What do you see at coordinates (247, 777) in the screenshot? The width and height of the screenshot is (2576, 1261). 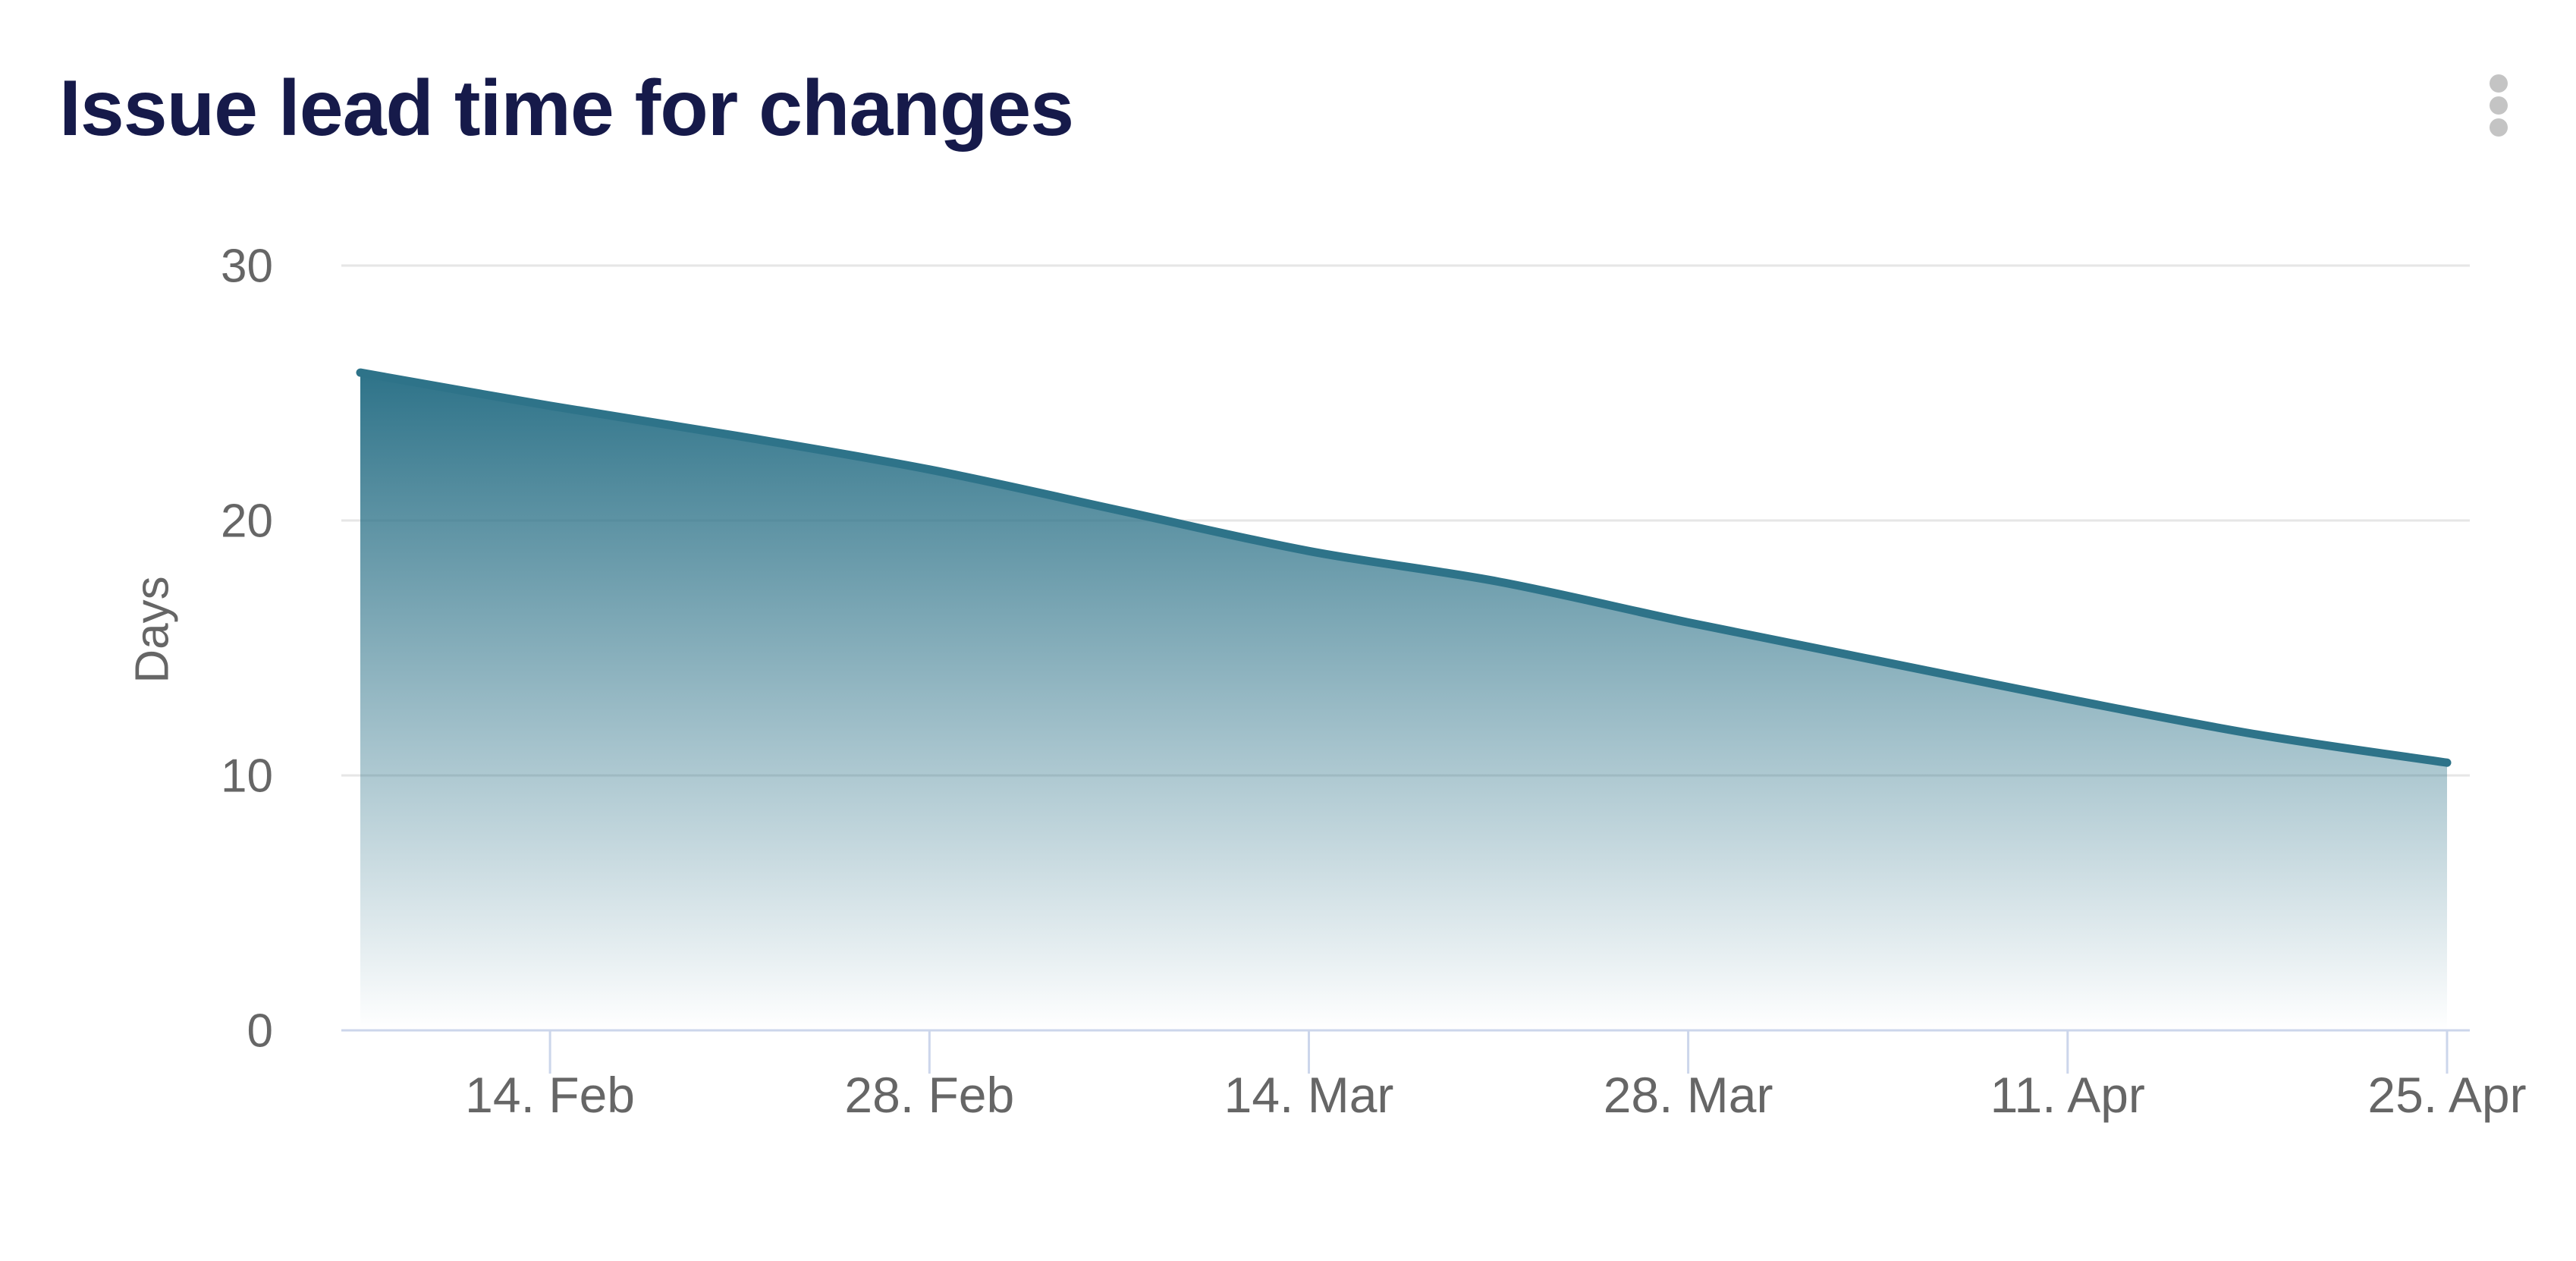 I see `y-tick-label: 10` at bounding box center [247, 777].